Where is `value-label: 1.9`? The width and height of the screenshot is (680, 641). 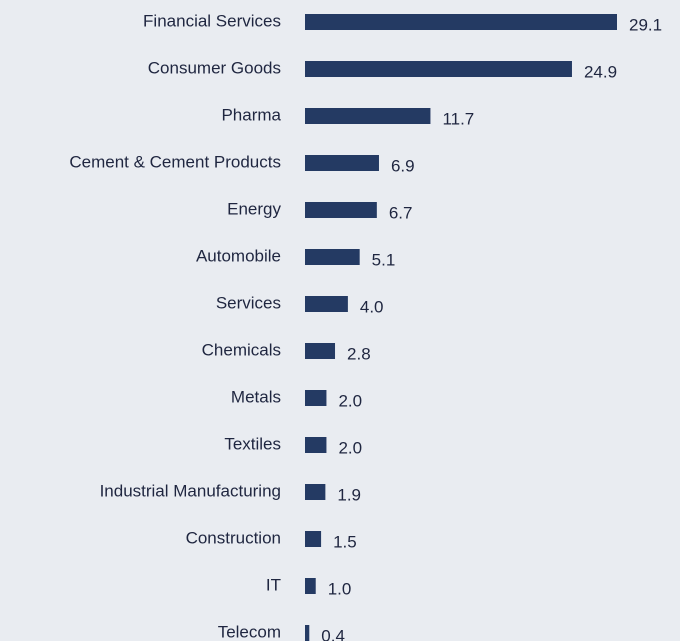
value-label: 1.9 is located at coordinates (349, 494).